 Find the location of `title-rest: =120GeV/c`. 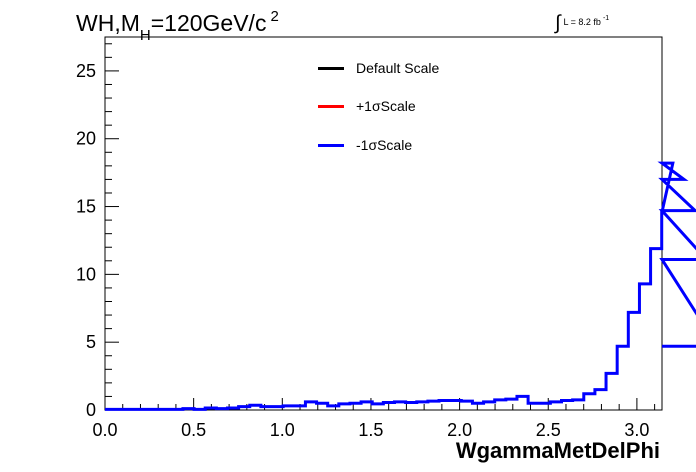

title-rest: =120GeV/c is located at coordinates (208, 23).